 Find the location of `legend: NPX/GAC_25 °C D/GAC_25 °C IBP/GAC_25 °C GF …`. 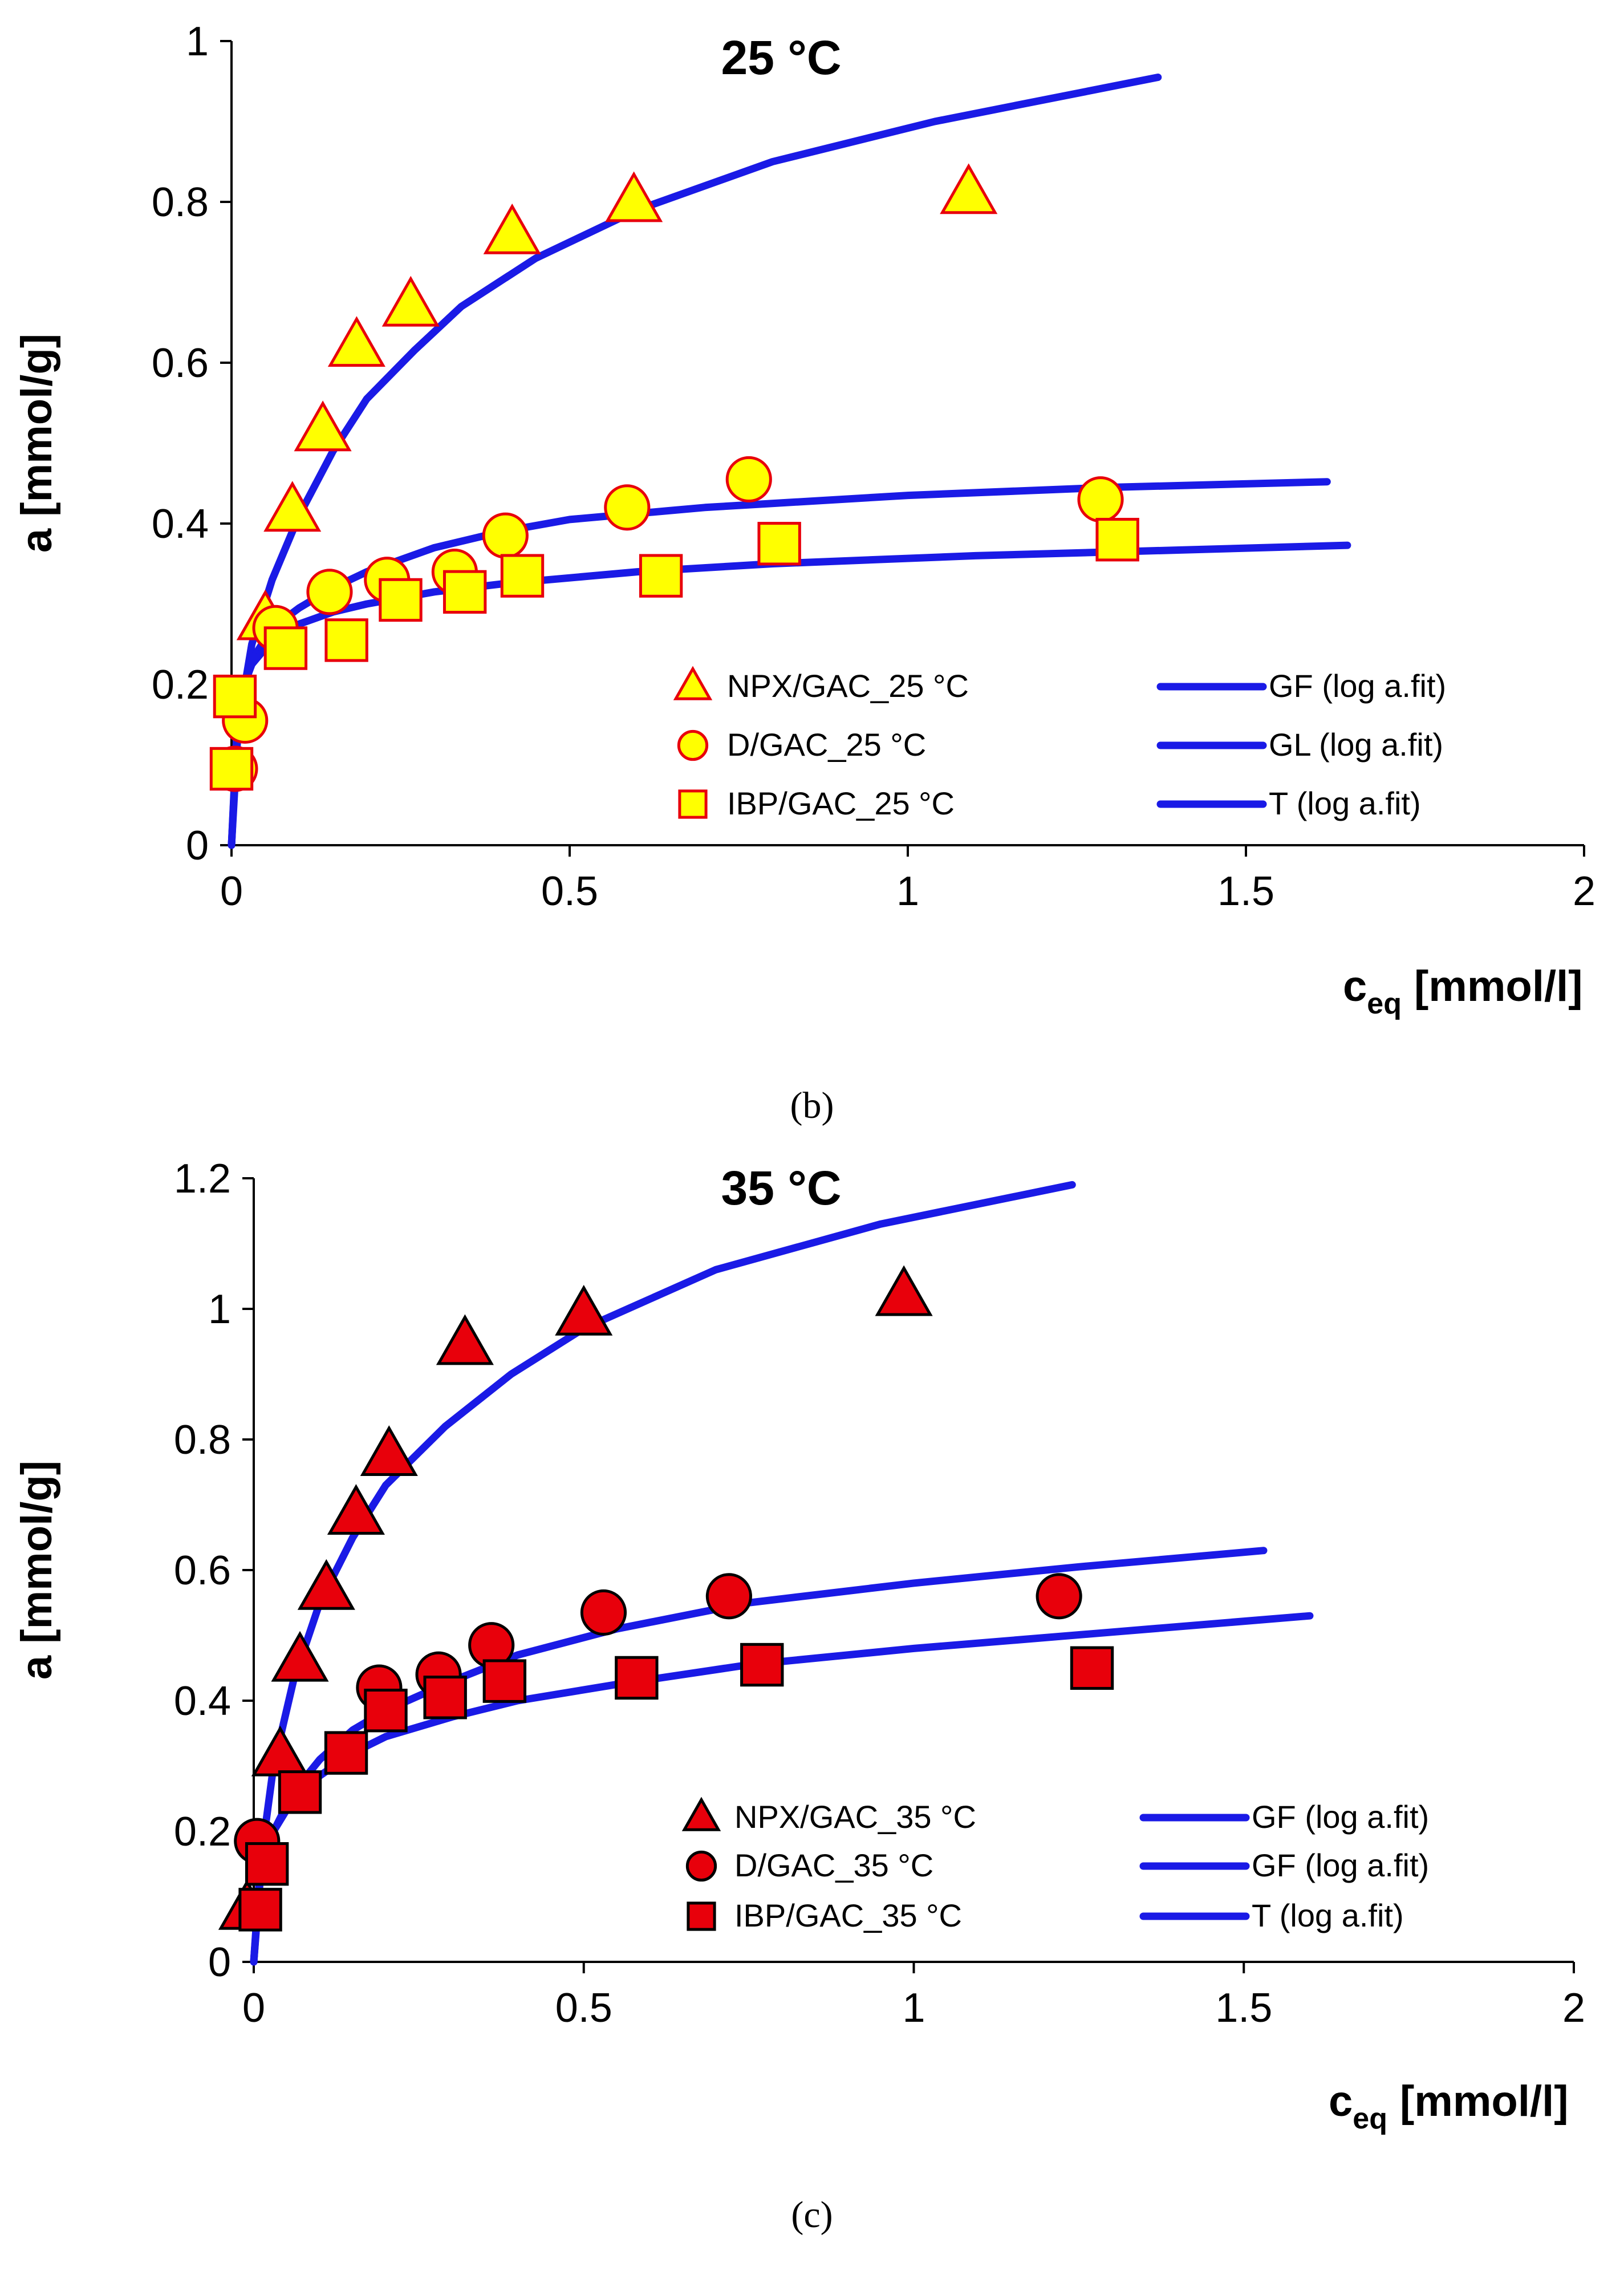

legend: NPX/GAC_25 °C D/GAC_25 °C IBP/GAC_25 °C GF … is located at coordinates (1059, 743).